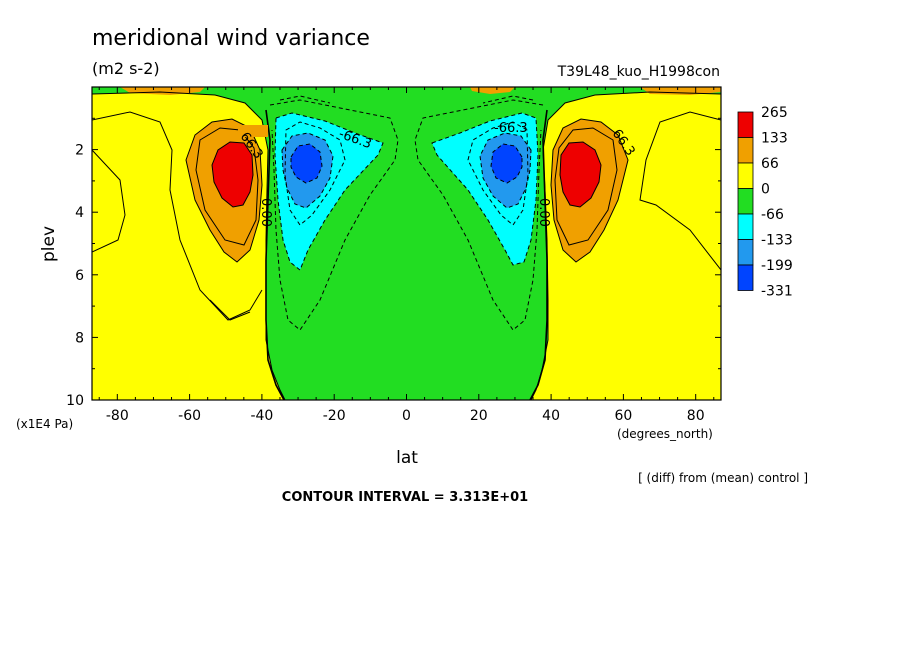 The image size is (904, 654). Describe the element at coordinates (406, 416) in the screenshot. I see `x-tick-label: 0` at that location.